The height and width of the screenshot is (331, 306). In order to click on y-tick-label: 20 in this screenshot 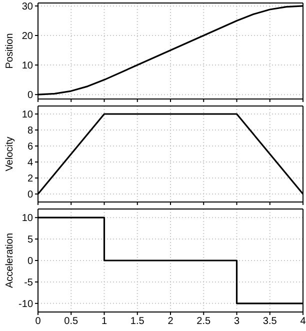, I will do `click(28, 36)`.